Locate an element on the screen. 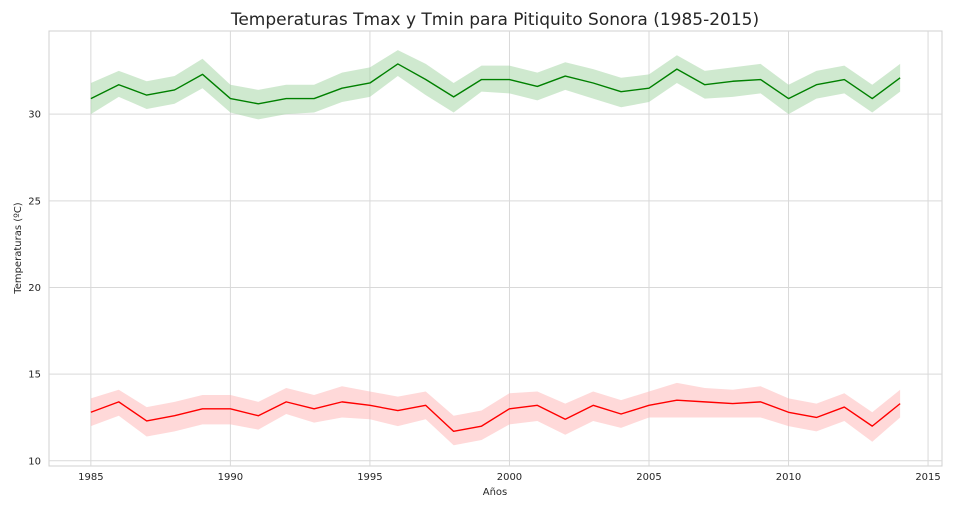 This screenshot has height=509, width=973. x-tick-label: 1985 is located at coordinates (90, 477).